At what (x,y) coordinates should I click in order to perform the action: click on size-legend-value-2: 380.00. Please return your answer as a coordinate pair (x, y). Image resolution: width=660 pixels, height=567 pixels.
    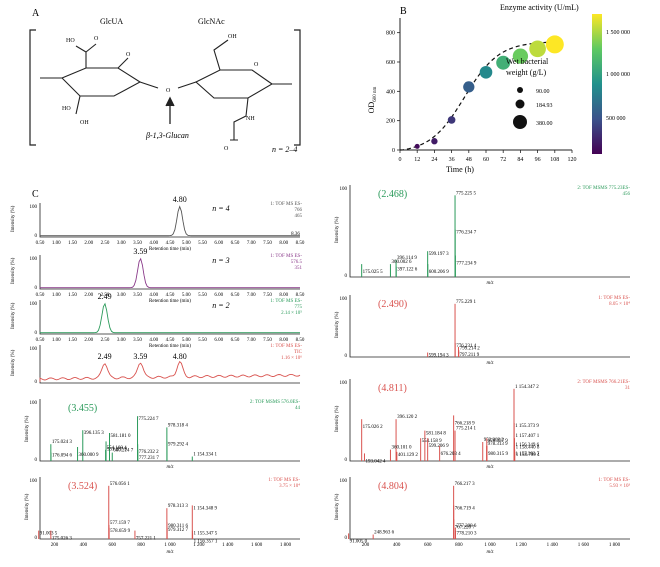
    Looking at the image, I should click on (544, 124).